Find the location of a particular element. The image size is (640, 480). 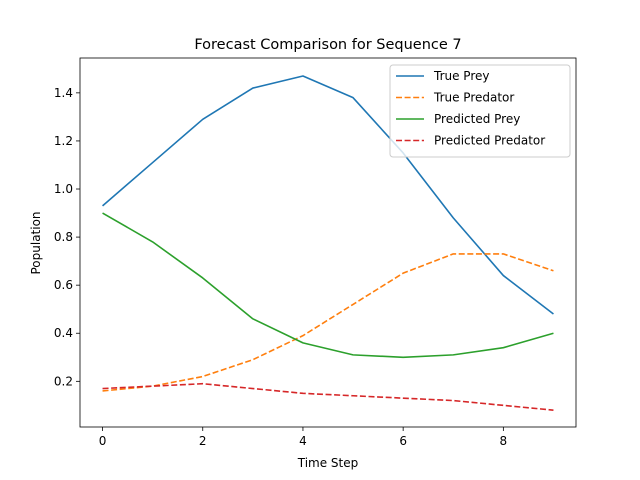

y-tick-label: 0.8 is located at coordinates (63, 237).